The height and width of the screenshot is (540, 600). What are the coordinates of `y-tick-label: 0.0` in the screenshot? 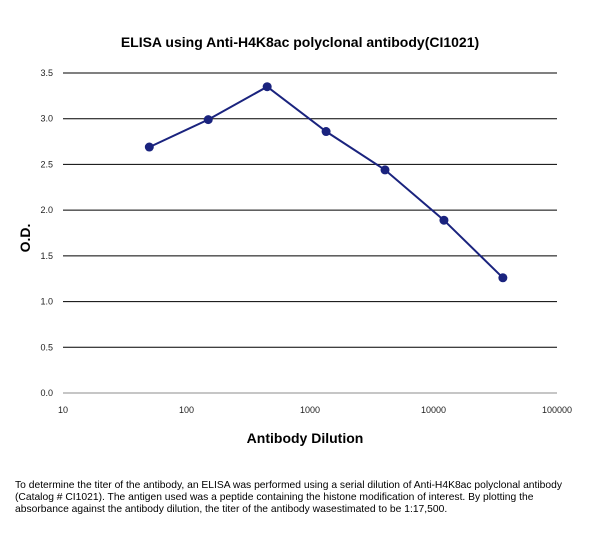 It's located at (46, 393).